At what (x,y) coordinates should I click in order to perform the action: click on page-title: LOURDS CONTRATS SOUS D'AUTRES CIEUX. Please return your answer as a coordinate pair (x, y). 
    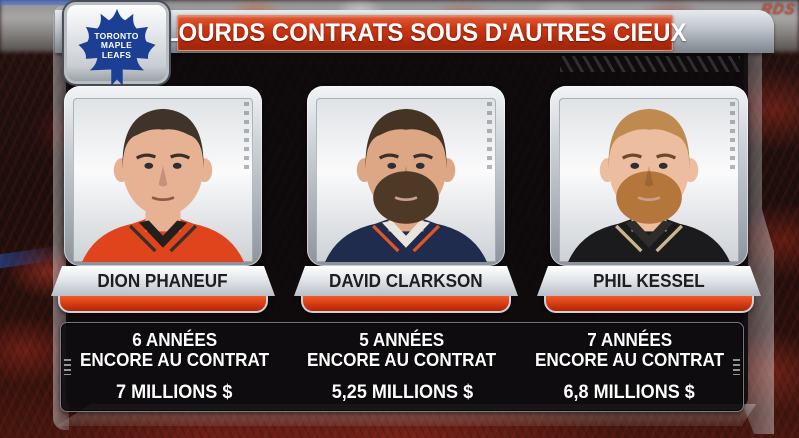
    Looking at the image, I should click on (425, 32).